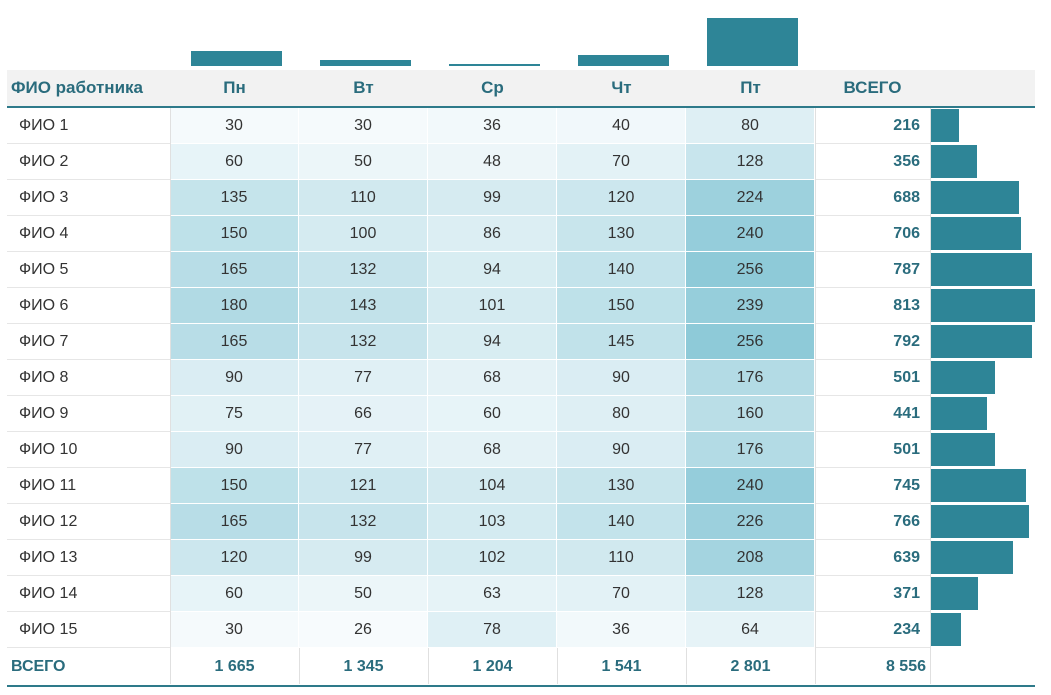 This screenshot has width=1051, height=695. I want to click on value-cell: 68, so click(492, 378).